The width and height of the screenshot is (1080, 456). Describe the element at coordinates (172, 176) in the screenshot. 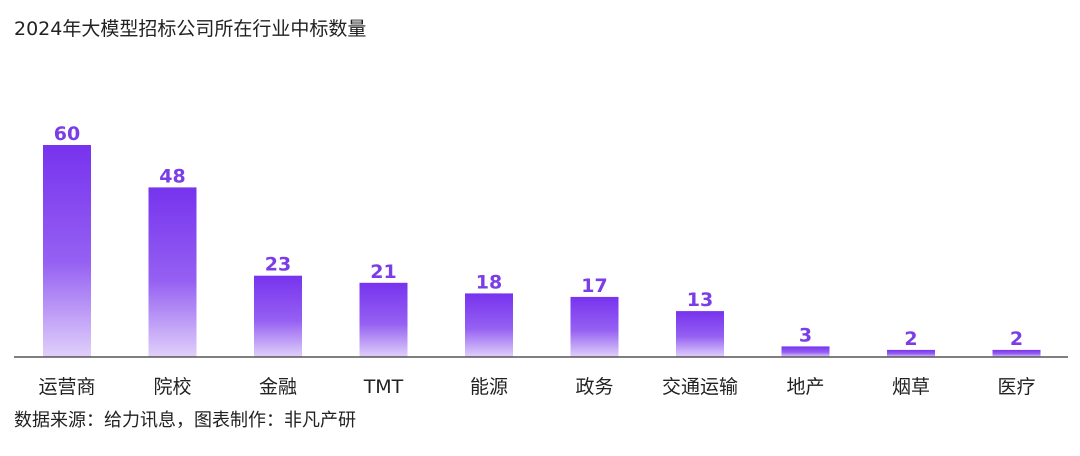

I see `data-label-2: 48` at that location.